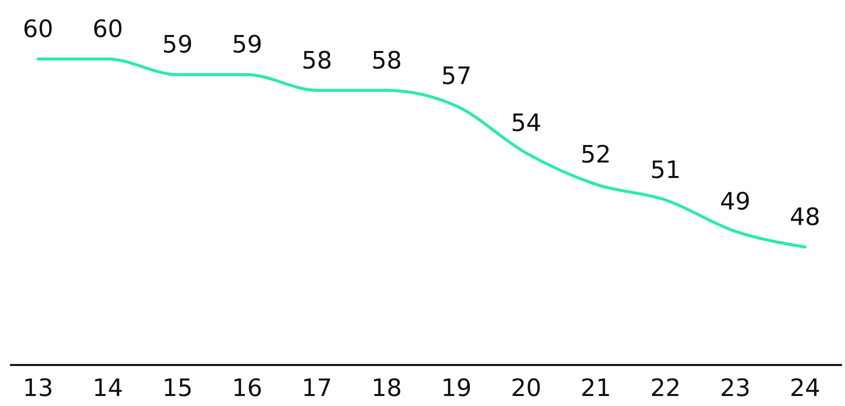 The width and height of the screenshot is (845, 406). Describe the element at coordinates (177, 388) in the screenshot. I see `x-tick-label: 15` at that location.